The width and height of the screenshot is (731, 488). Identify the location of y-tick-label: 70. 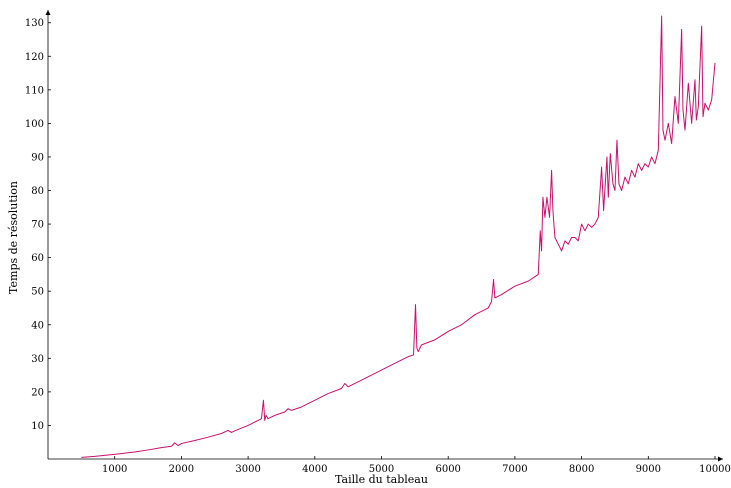
(37, 225).